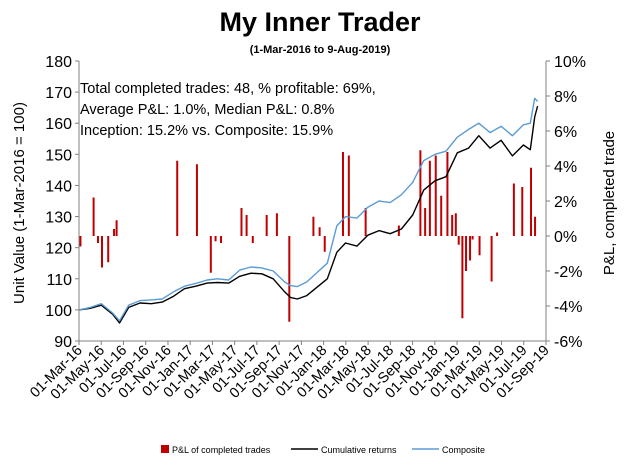 Image resolution: width=640 pixels, height=466 pixels. I want to click on legend-label-cumulative: Cumulative returns, so click(359, 450).